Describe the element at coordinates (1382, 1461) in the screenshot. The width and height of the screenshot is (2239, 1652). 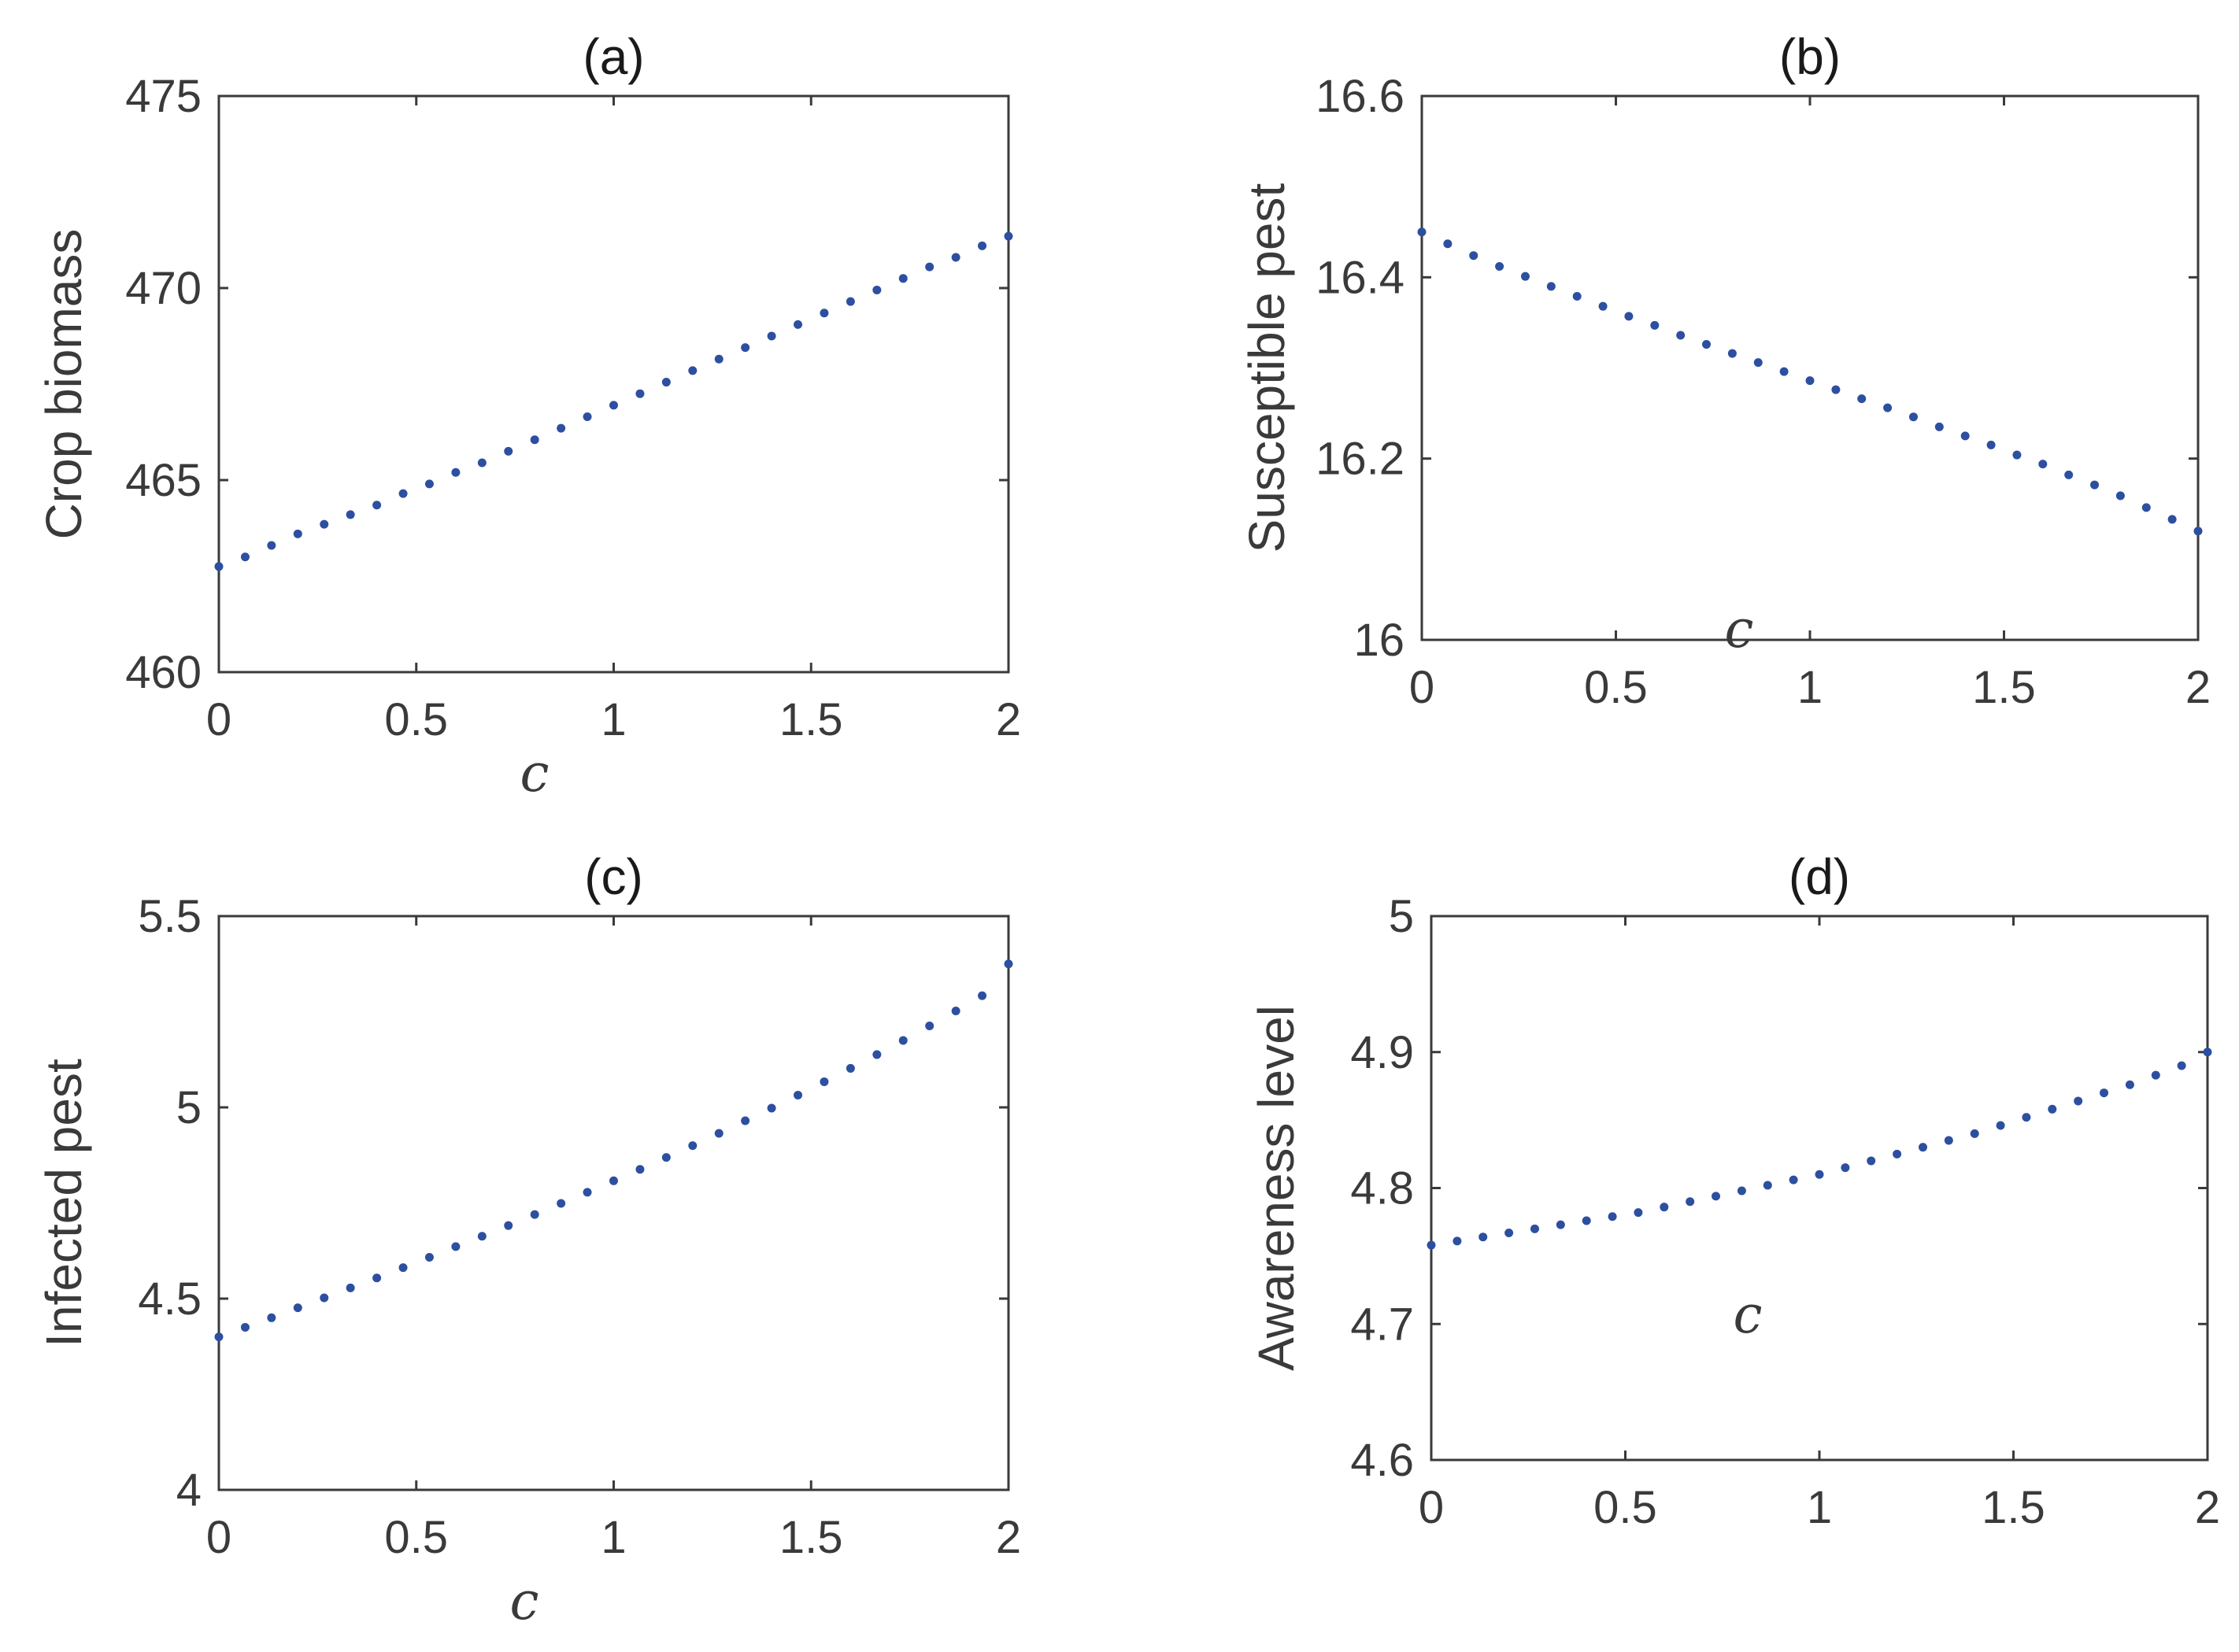
I see `y-tick-label: 4.6` at that location.